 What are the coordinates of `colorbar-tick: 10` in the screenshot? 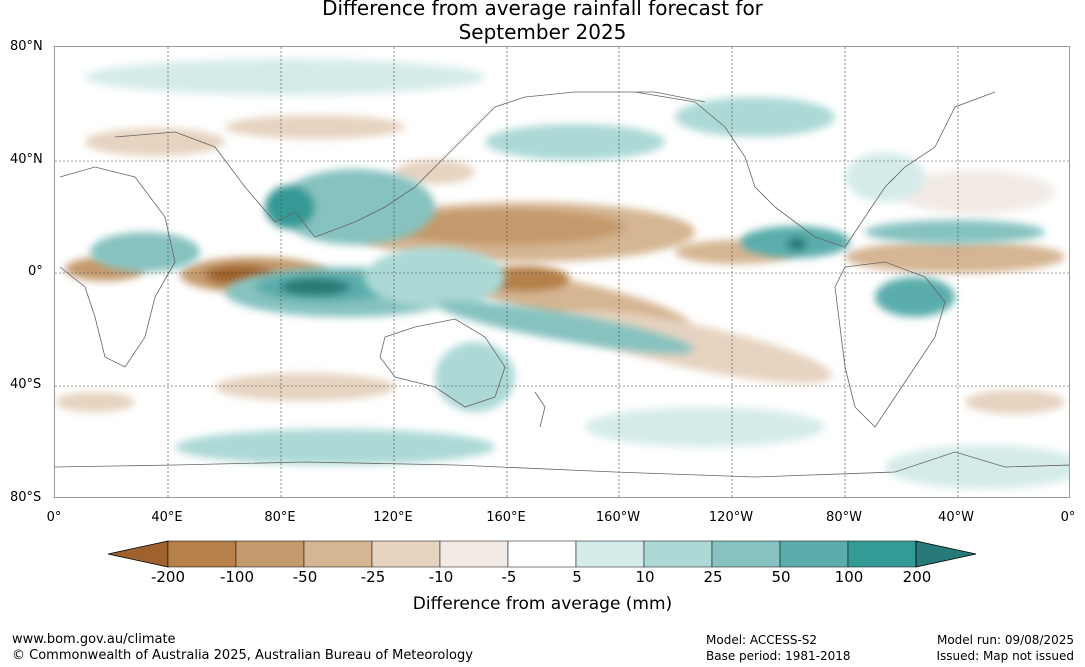 It's located at (645, 577).